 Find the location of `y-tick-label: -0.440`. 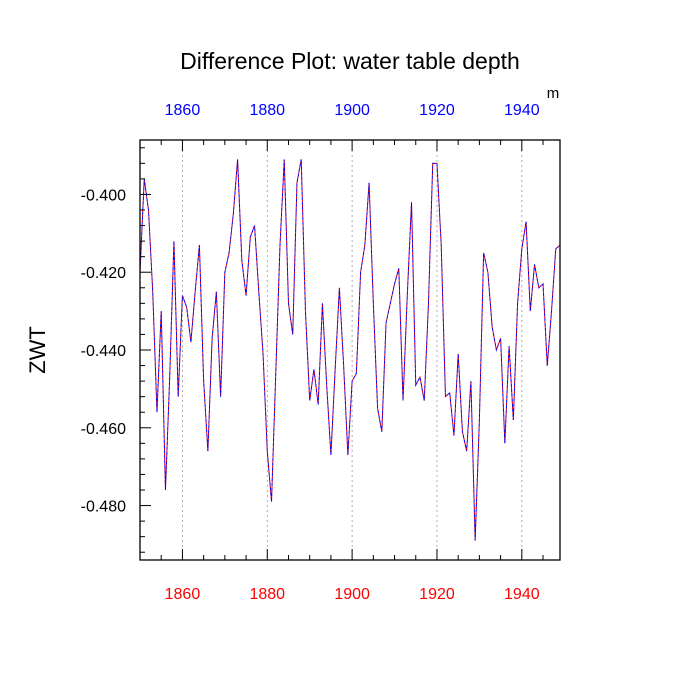

y-tick-label: -0.440 is located at coordinates (103, 351).